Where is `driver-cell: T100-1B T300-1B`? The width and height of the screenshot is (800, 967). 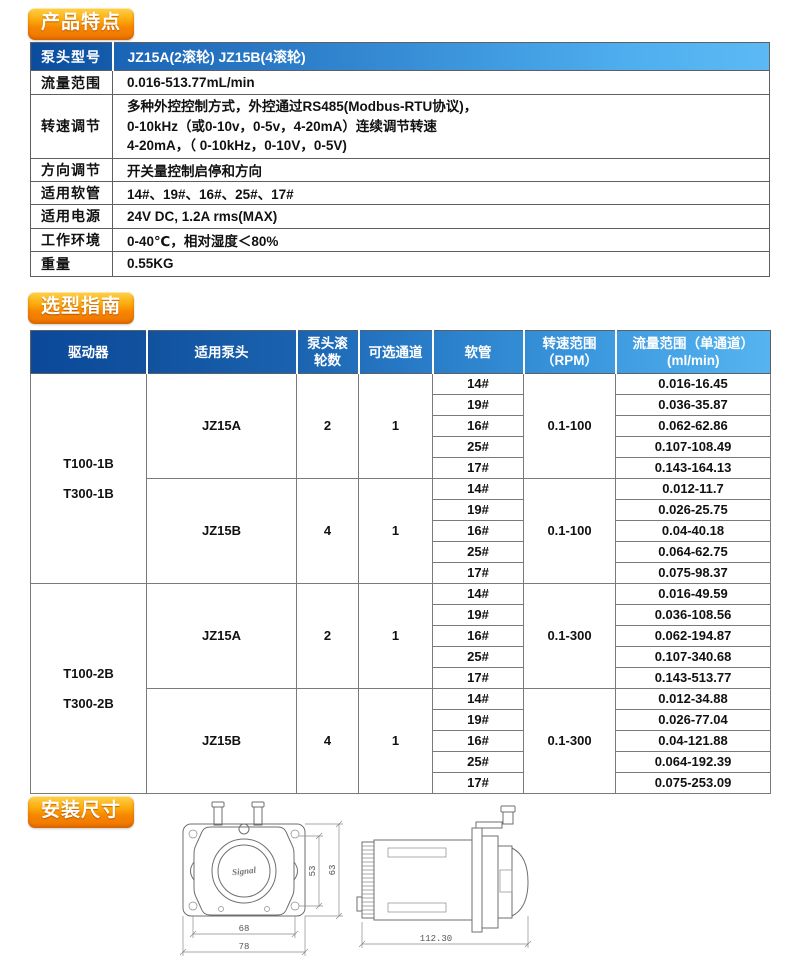 driver-cell: T100-1B T300-1B is located at coordinates (88, 478).